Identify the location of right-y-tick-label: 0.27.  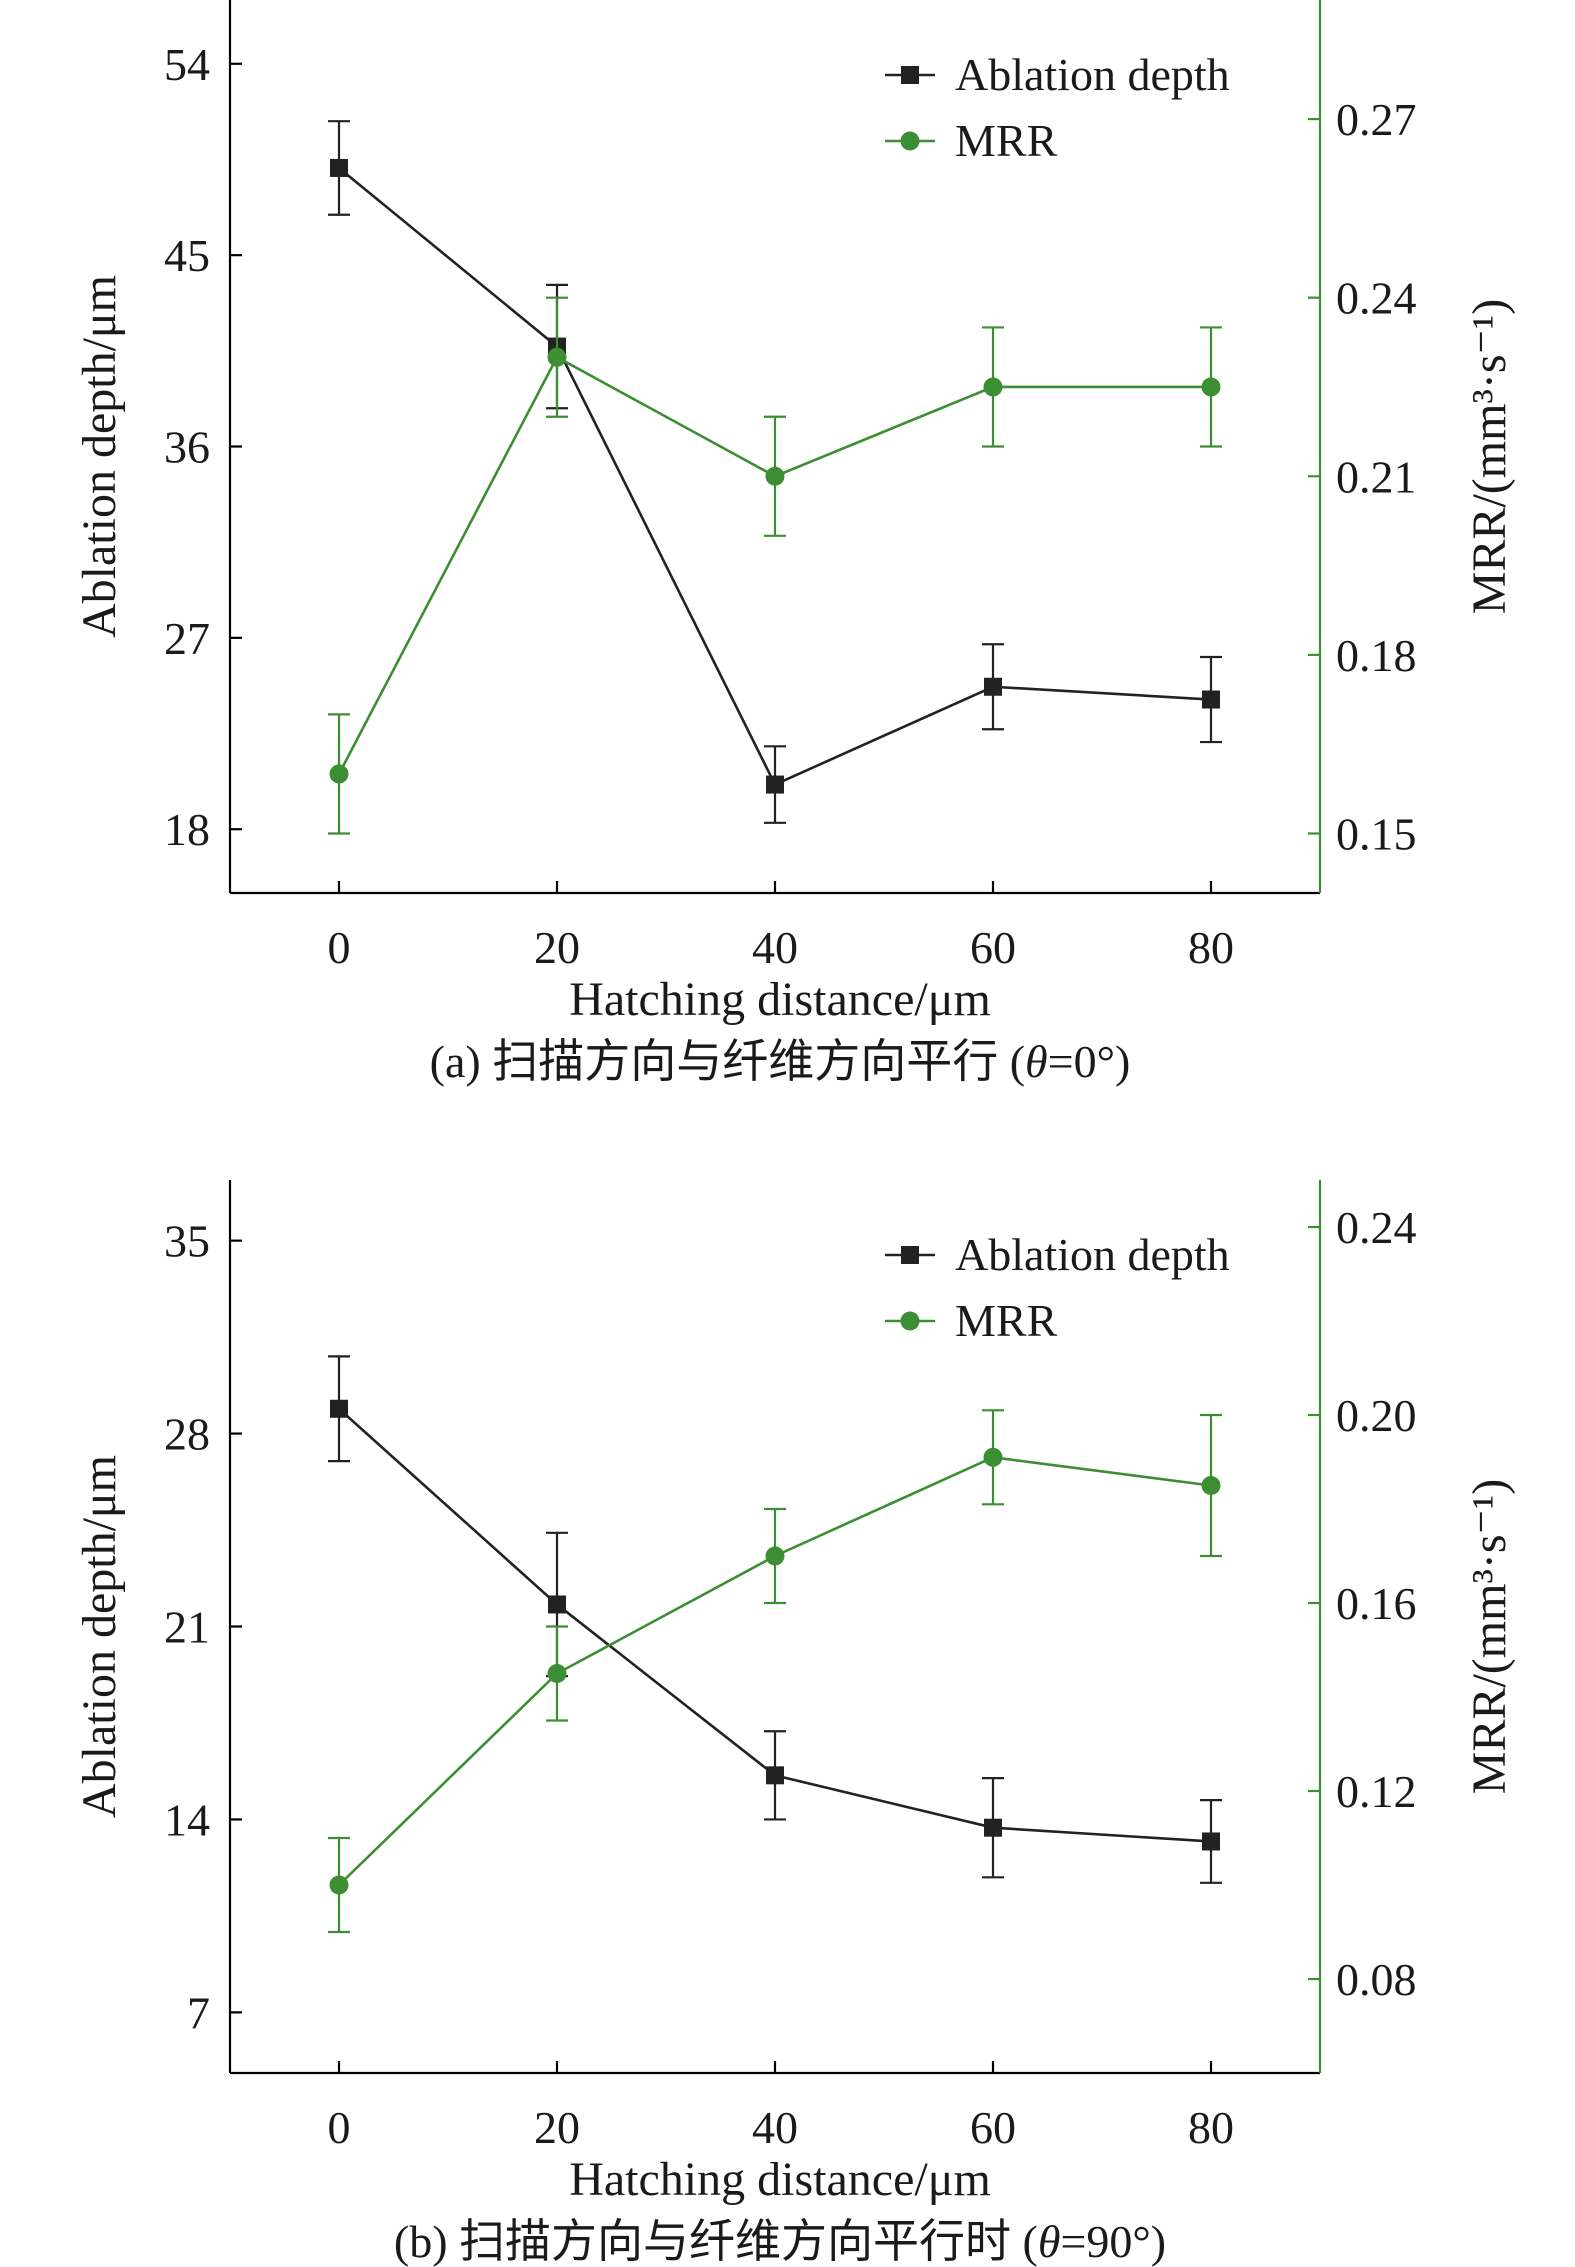
(1376, 119).